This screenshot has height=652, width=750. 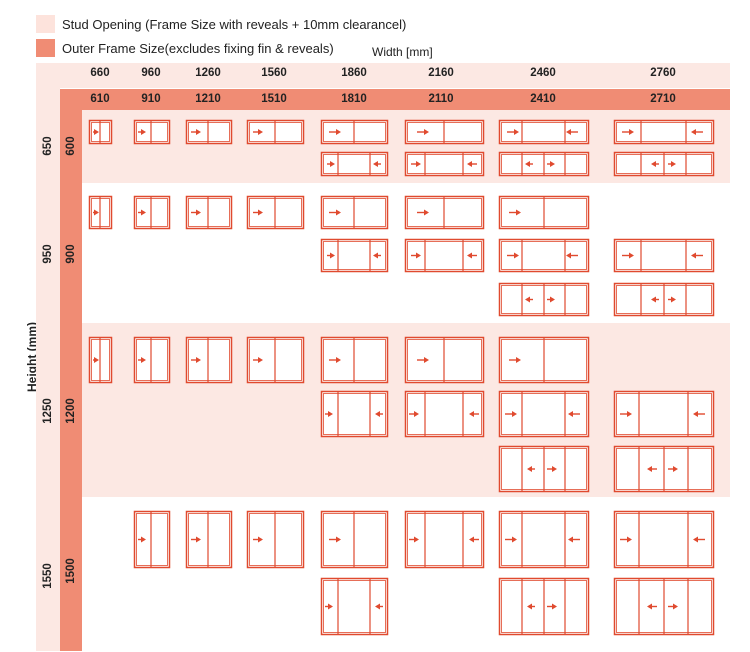 What do you see at coordinates (100, 73) in the screenshot?
I see `col-stud-660: 660` at bounding box center [100, 73].